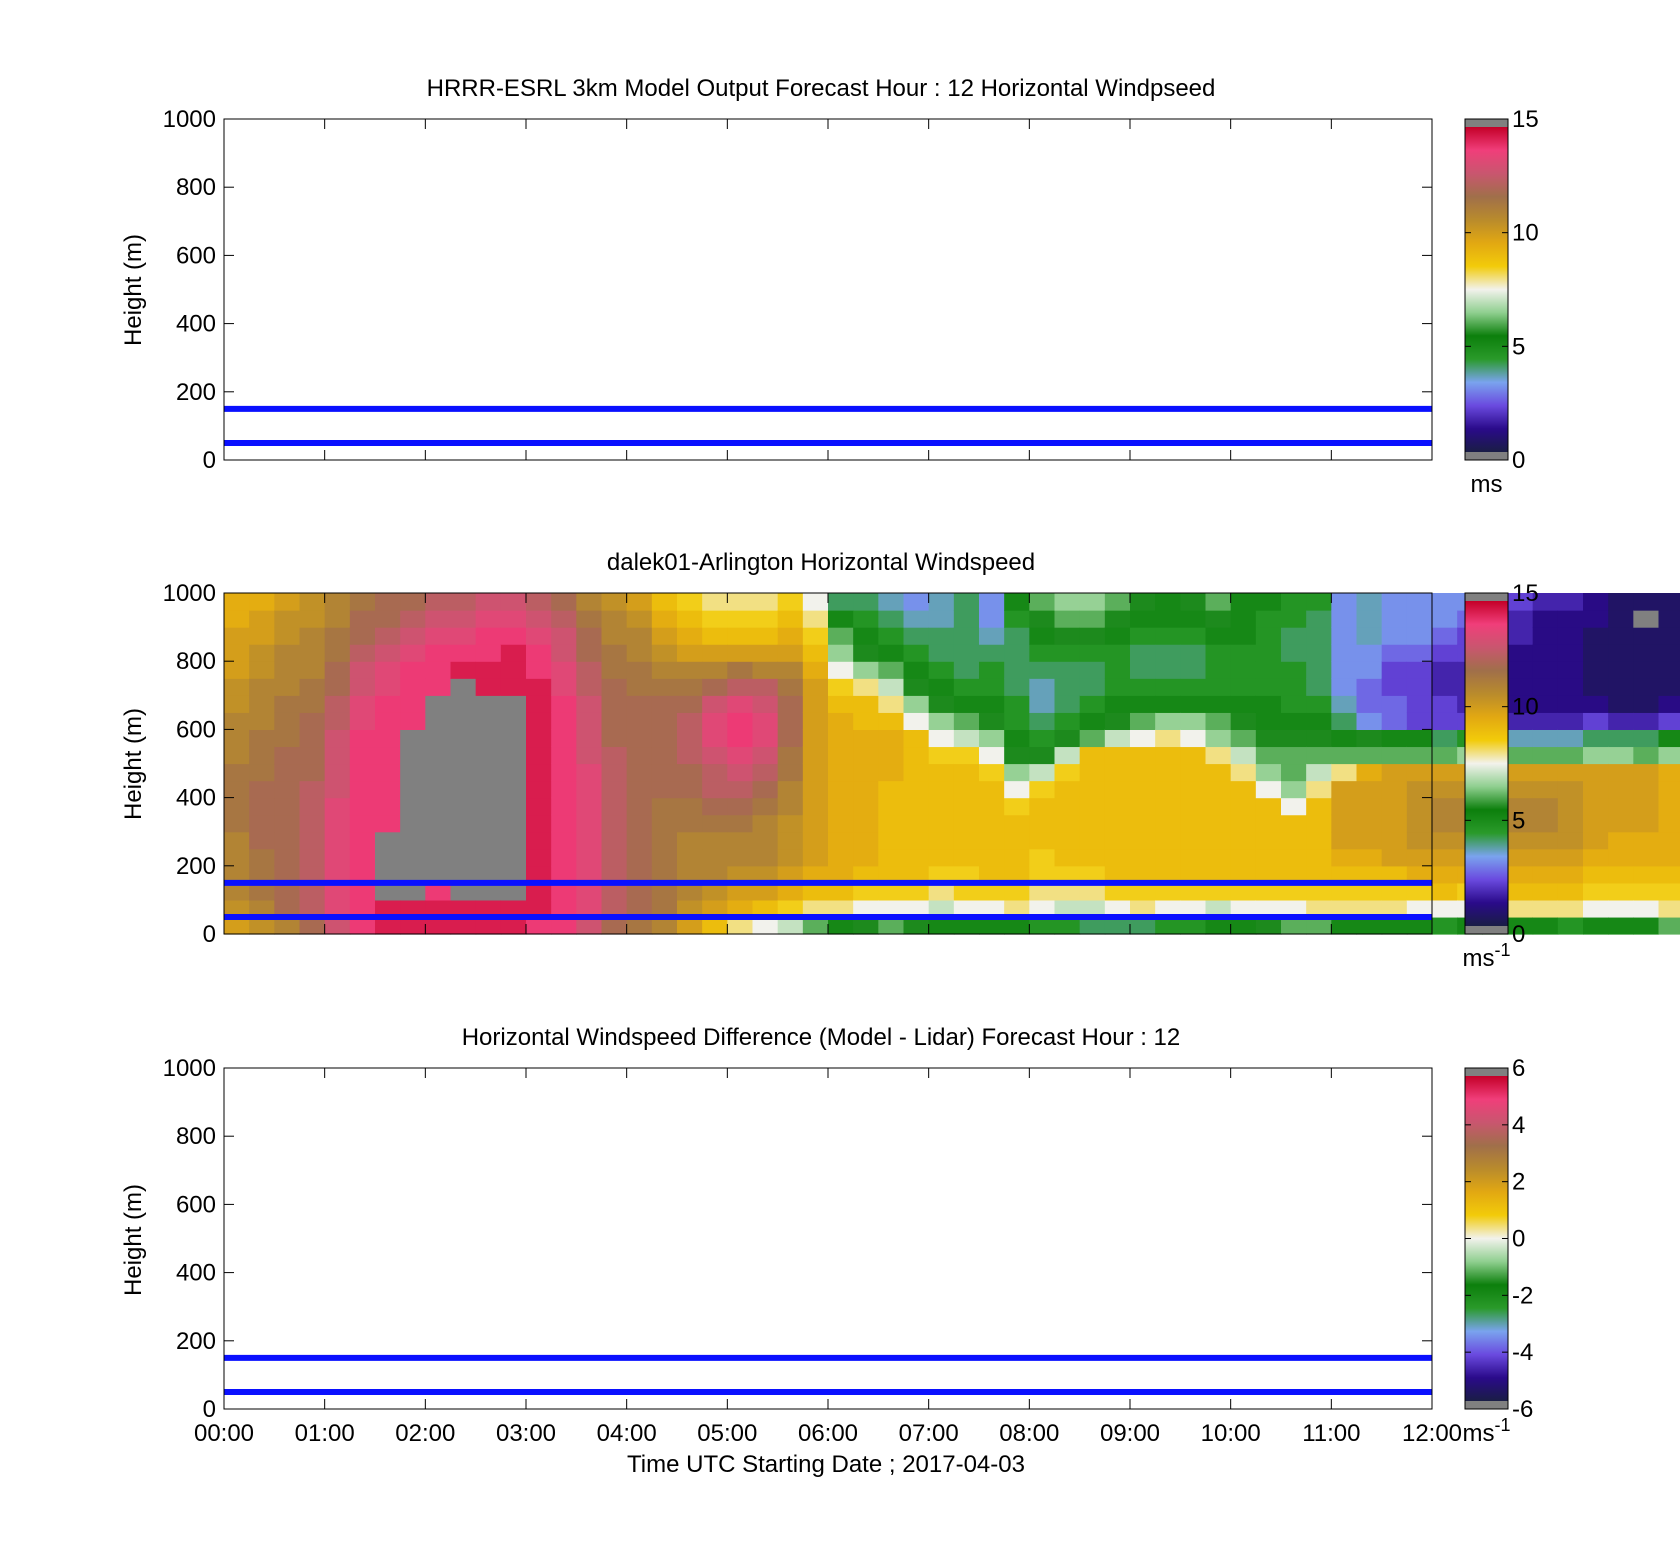  I want to click on y-tick-label: 1000, so click(189, 593).